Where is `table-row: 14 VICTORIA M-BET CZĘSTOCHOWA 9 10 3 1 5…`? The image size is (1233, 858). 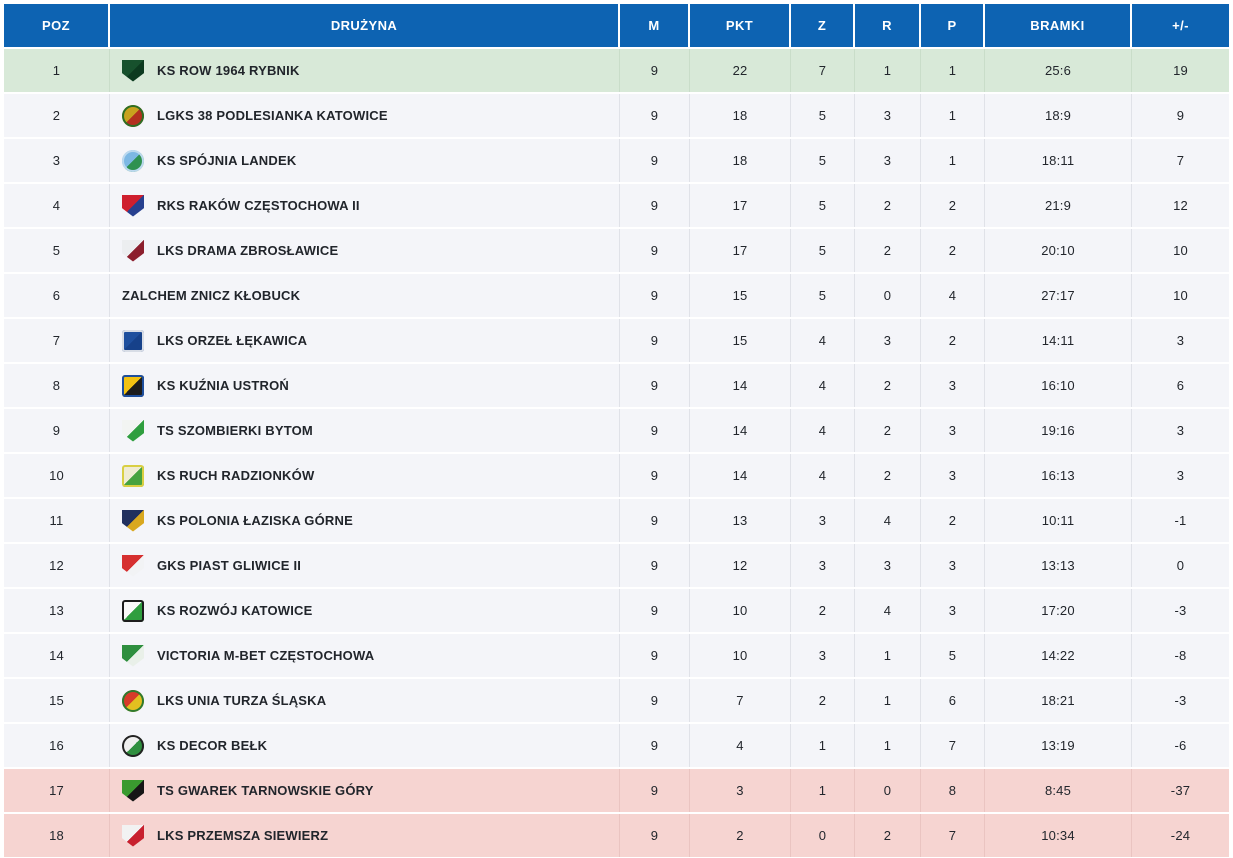 table-row: 14 VICTORIA M-BET CZĘSTOCHOWA 9 10 3 1 5… is located at coordinates (616, 655).